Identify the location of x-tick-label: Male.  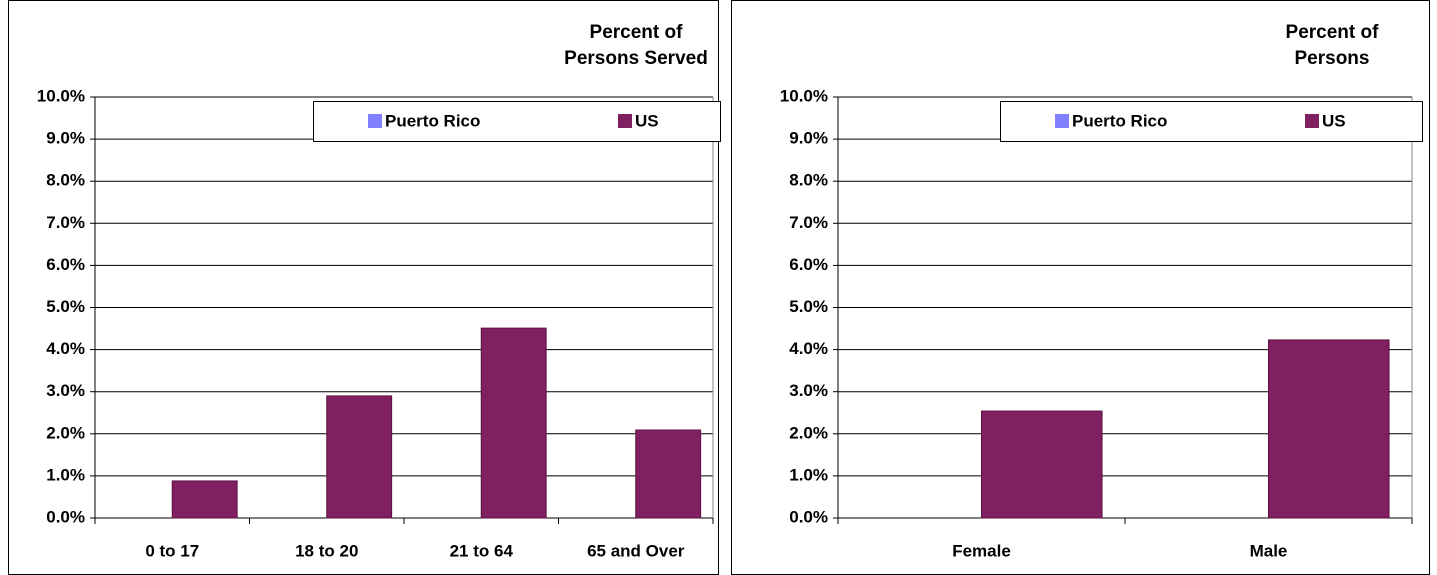
(1269, 550).